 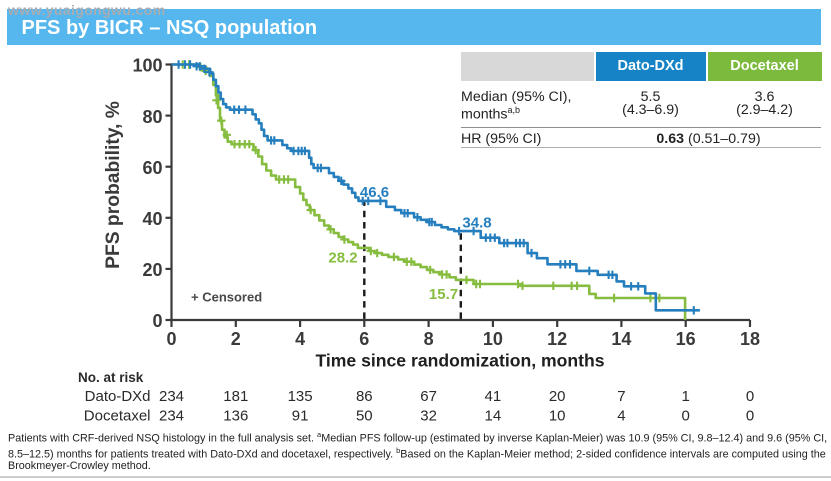 I want to click on svg-text: 50, so click(x=364, y=416).